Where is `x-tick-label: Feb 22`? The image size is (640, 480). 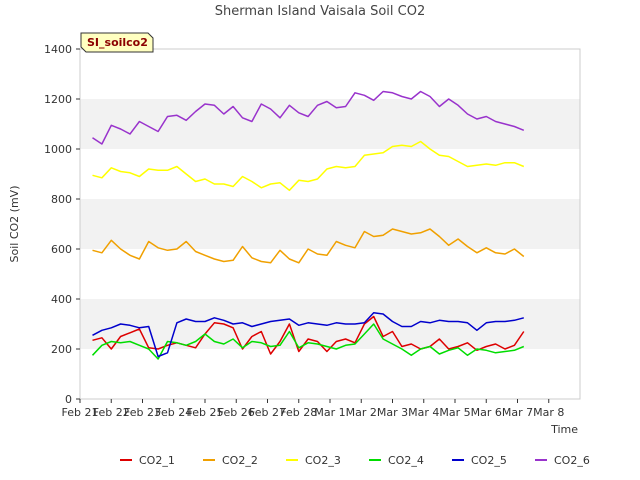
x-tick-label: Feb 22 is located at coordinates (111, 412).